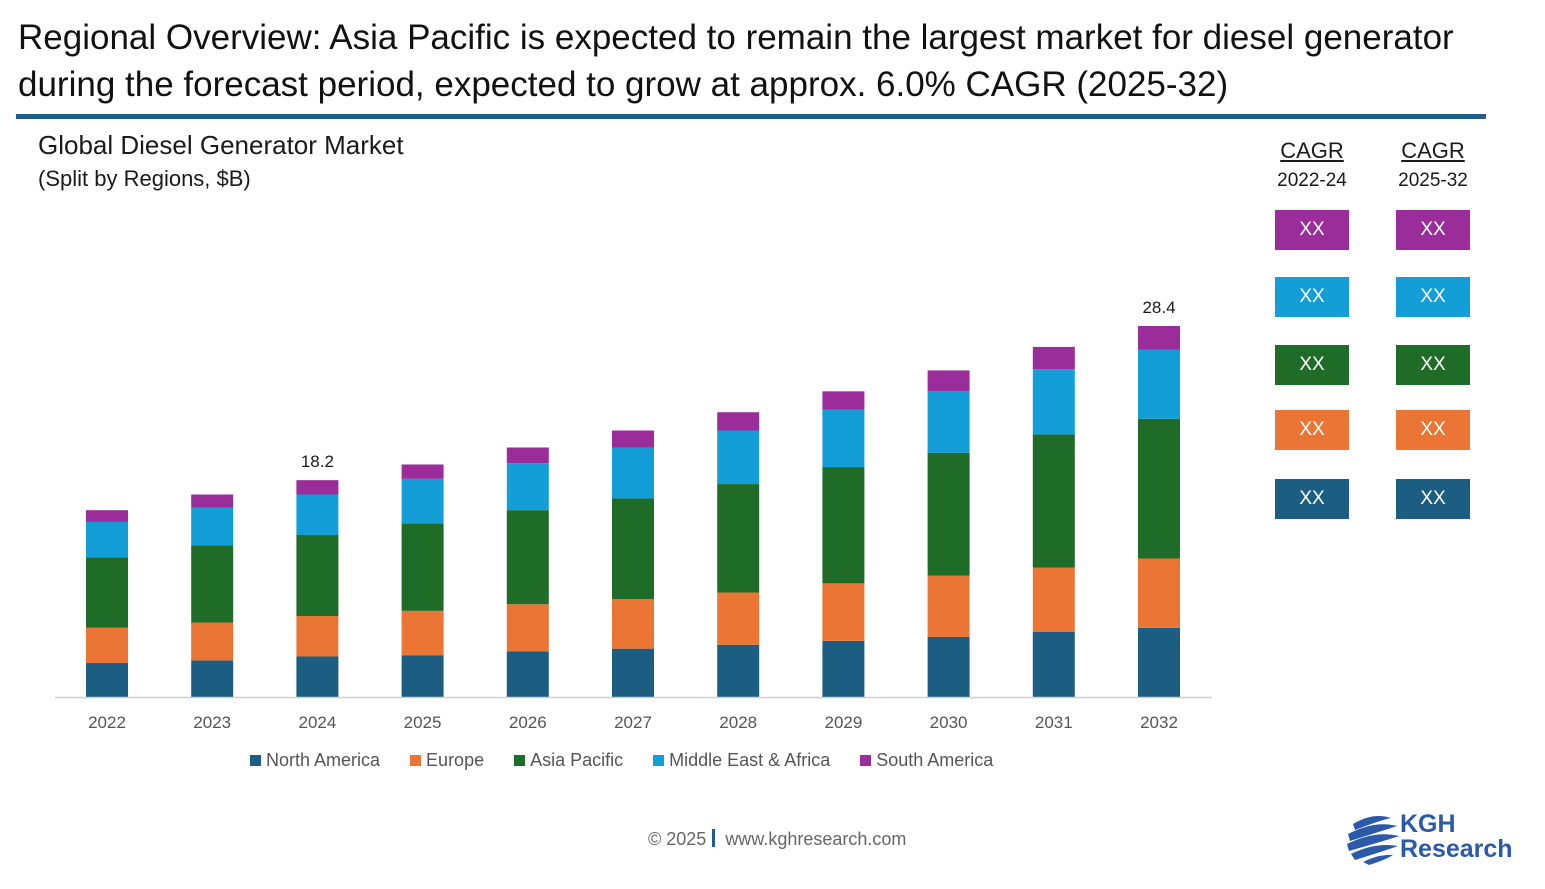  What do you see at coordinates (1053, 402) in the screenshot?
I see `bar-middle-east-africa-2031` at bounding box center [1053, 402].